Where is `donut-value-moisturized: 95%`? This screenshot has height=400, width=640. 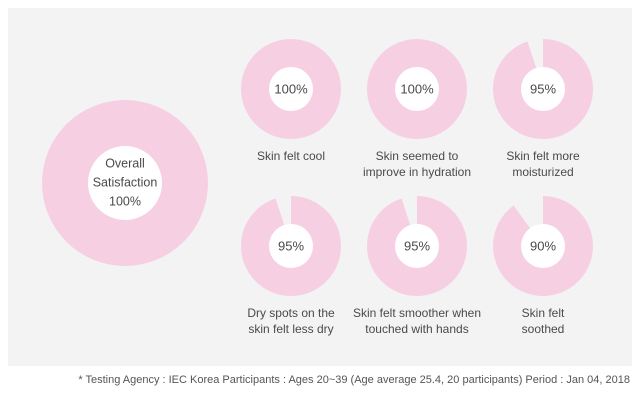
donut-value-moisturized: 95% is located at coordinates (543, 89).